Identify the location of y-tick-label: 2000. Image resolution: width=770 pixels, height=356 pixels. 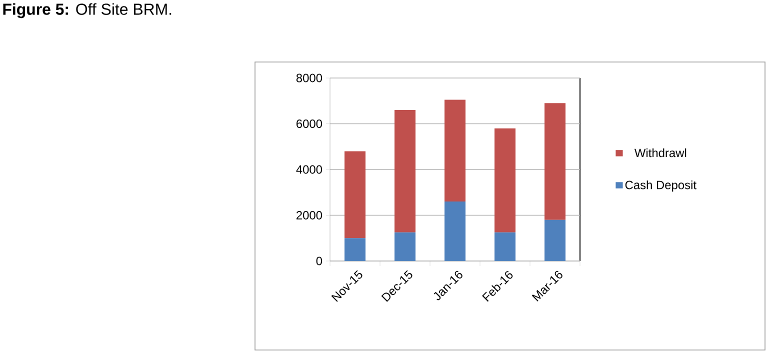
(309, 215).